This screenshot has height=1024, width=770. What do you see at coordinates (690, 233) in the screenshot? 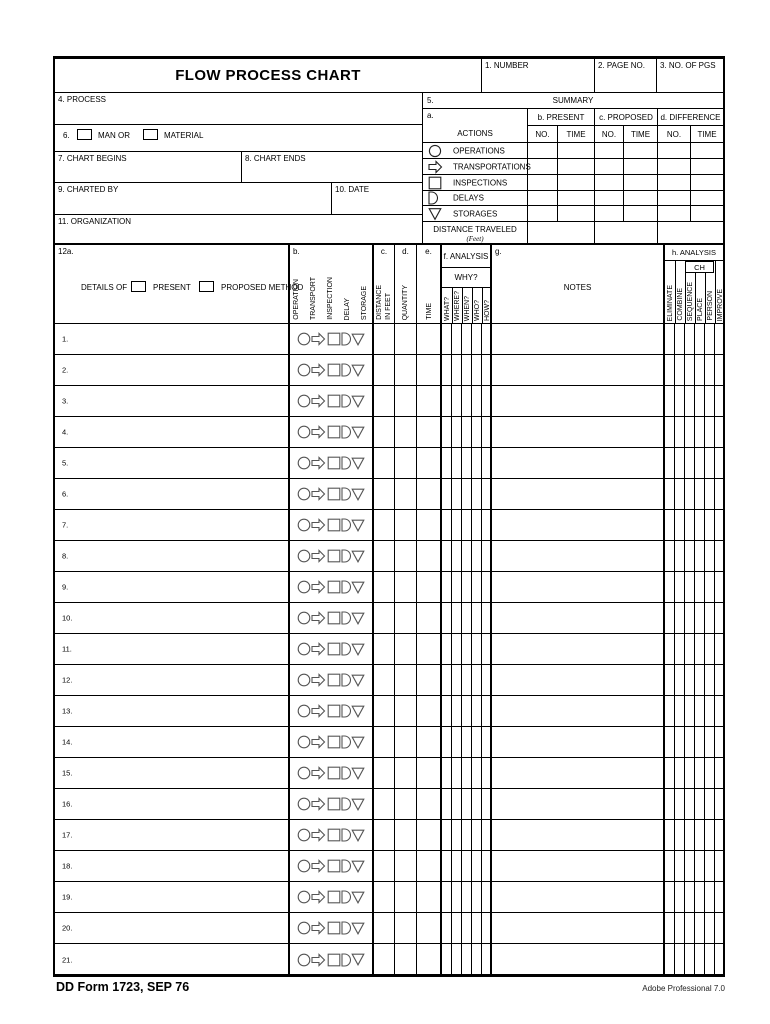
I see `distance-difference-cell` at bounding box center [690, 233].